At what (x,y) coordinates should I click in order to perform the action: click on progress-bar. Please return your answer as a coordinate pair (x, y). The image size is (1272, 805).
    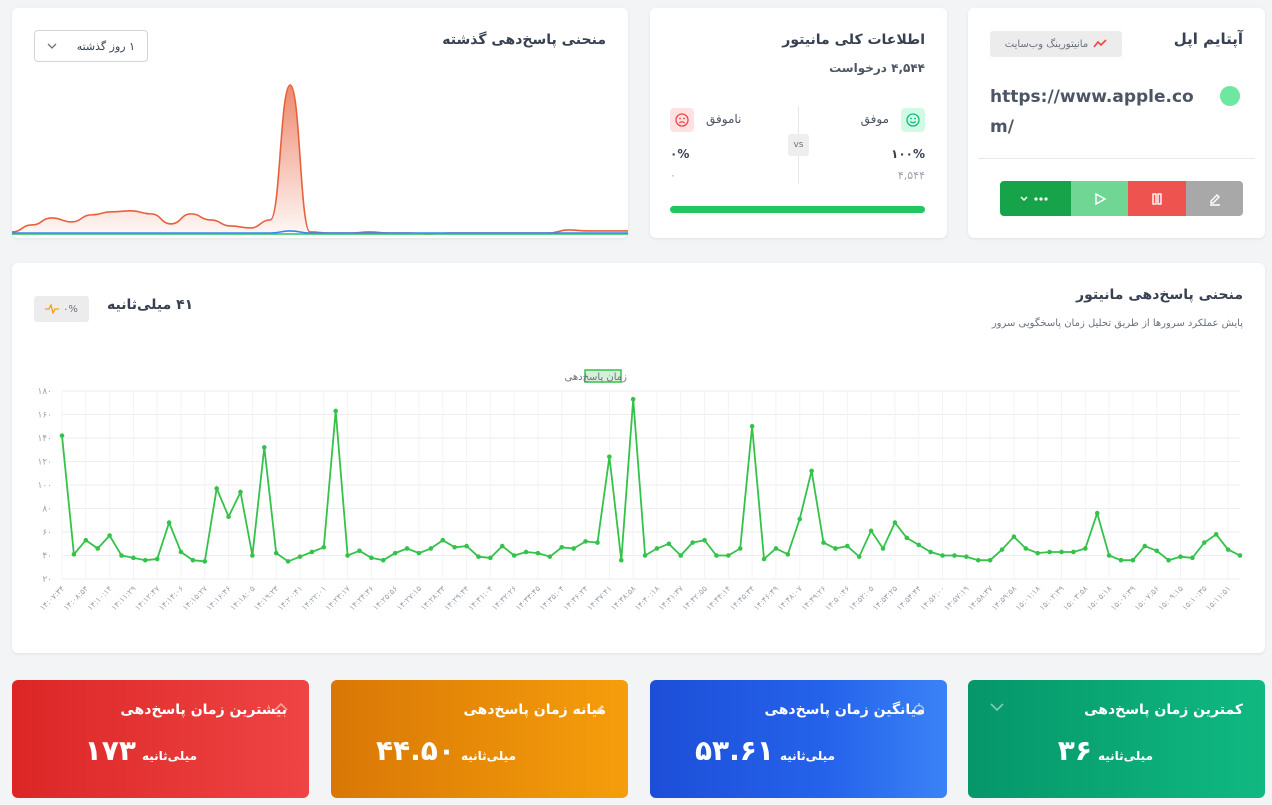
    Looking at the image, I should click on (797, 209).